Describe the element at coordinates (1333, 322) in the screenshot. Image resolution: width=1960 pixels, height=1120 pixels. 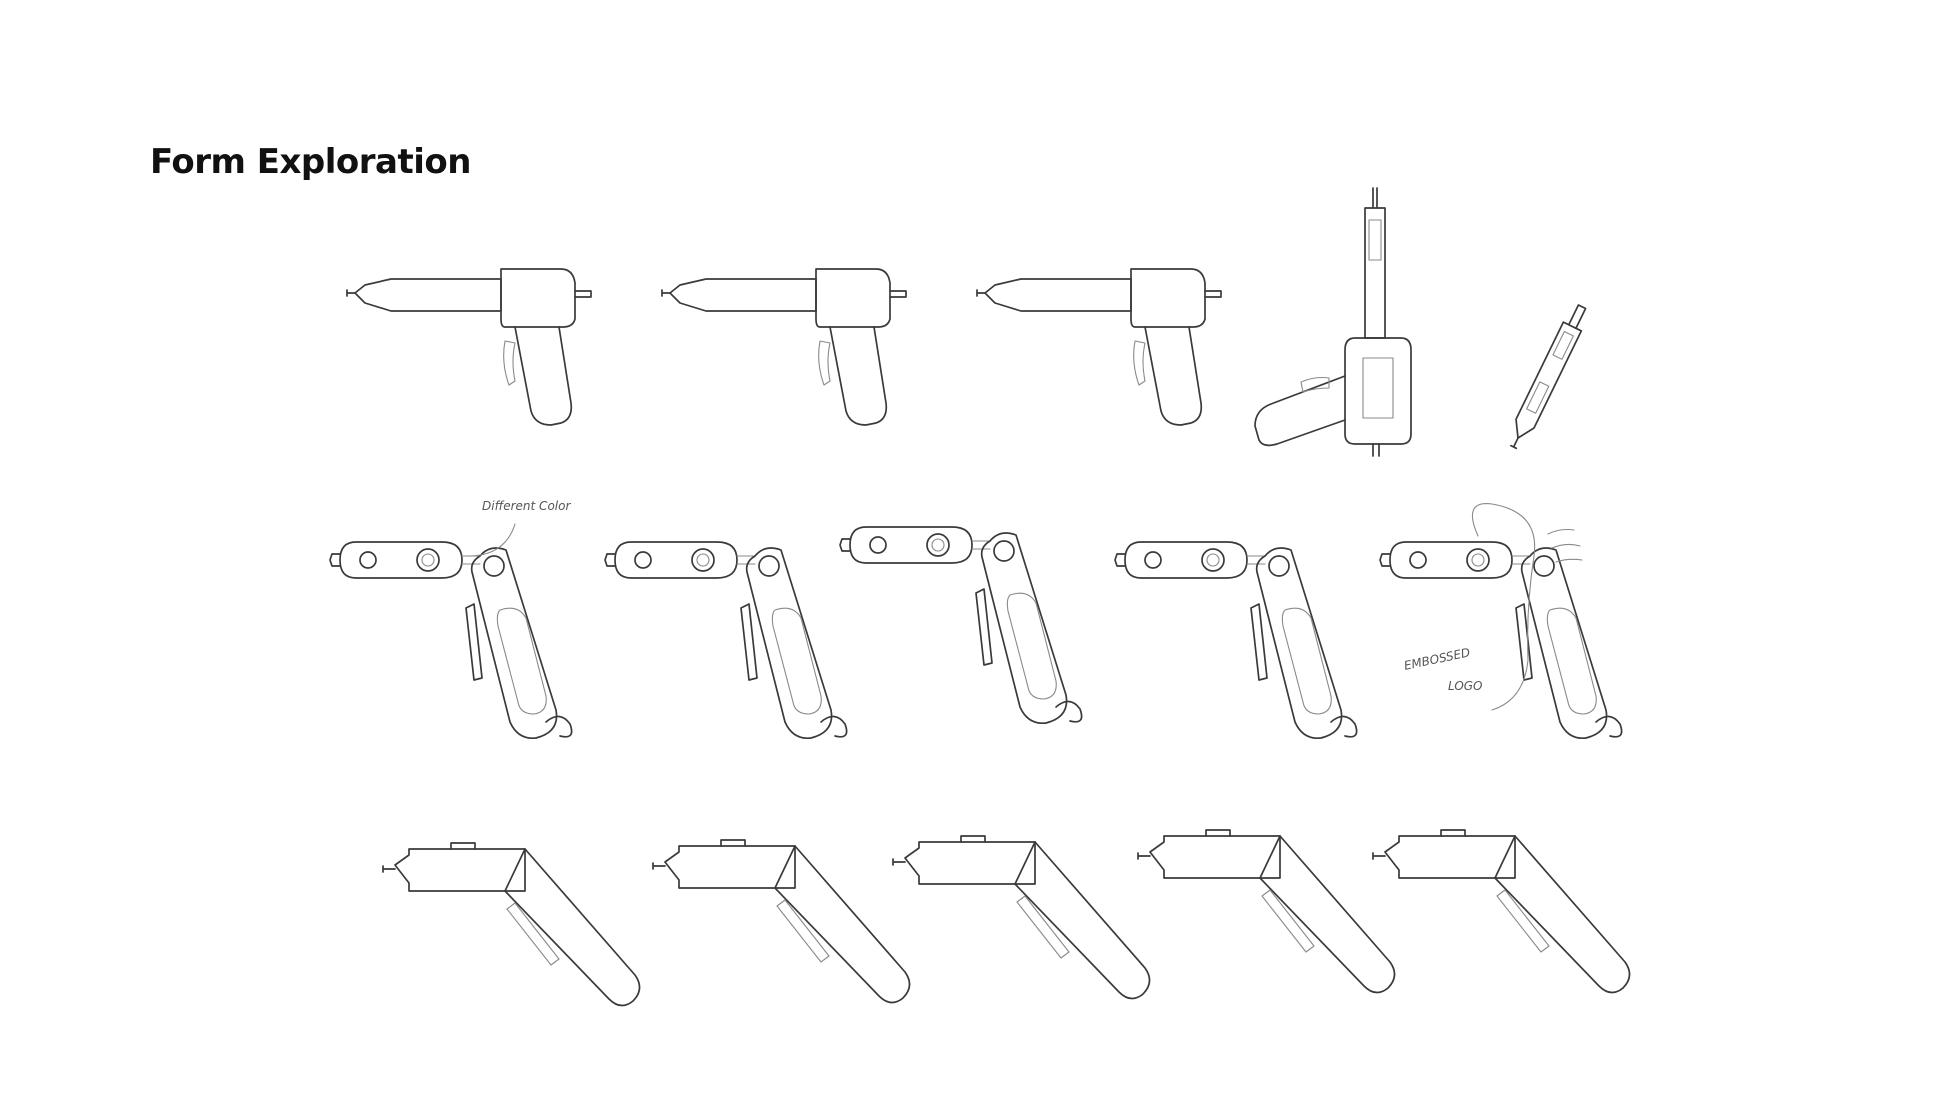
I see `pistol-upright-sketch` at that location.